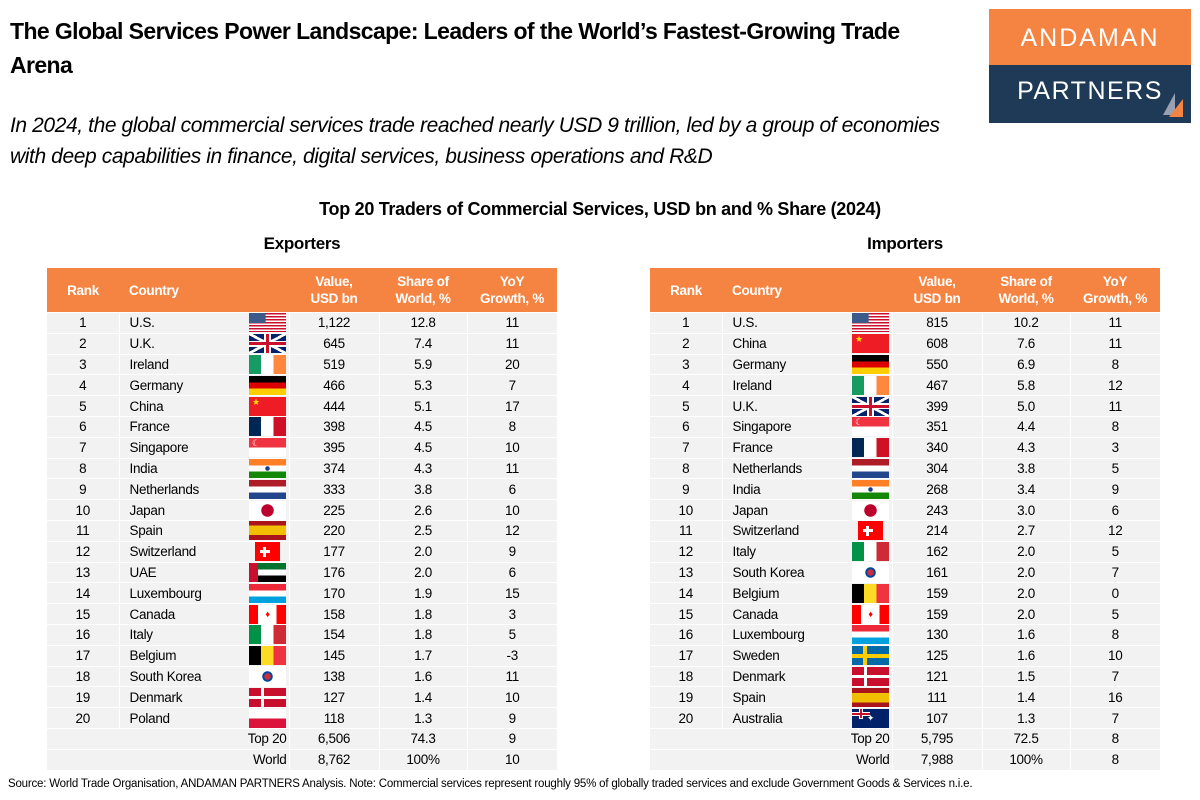 Image resolution: width=1200 pixels, height=800 pixels. Describe the element at coordinates (267, 614) in the screenshot. I see `flag-ca-icon: ♦` at that location.